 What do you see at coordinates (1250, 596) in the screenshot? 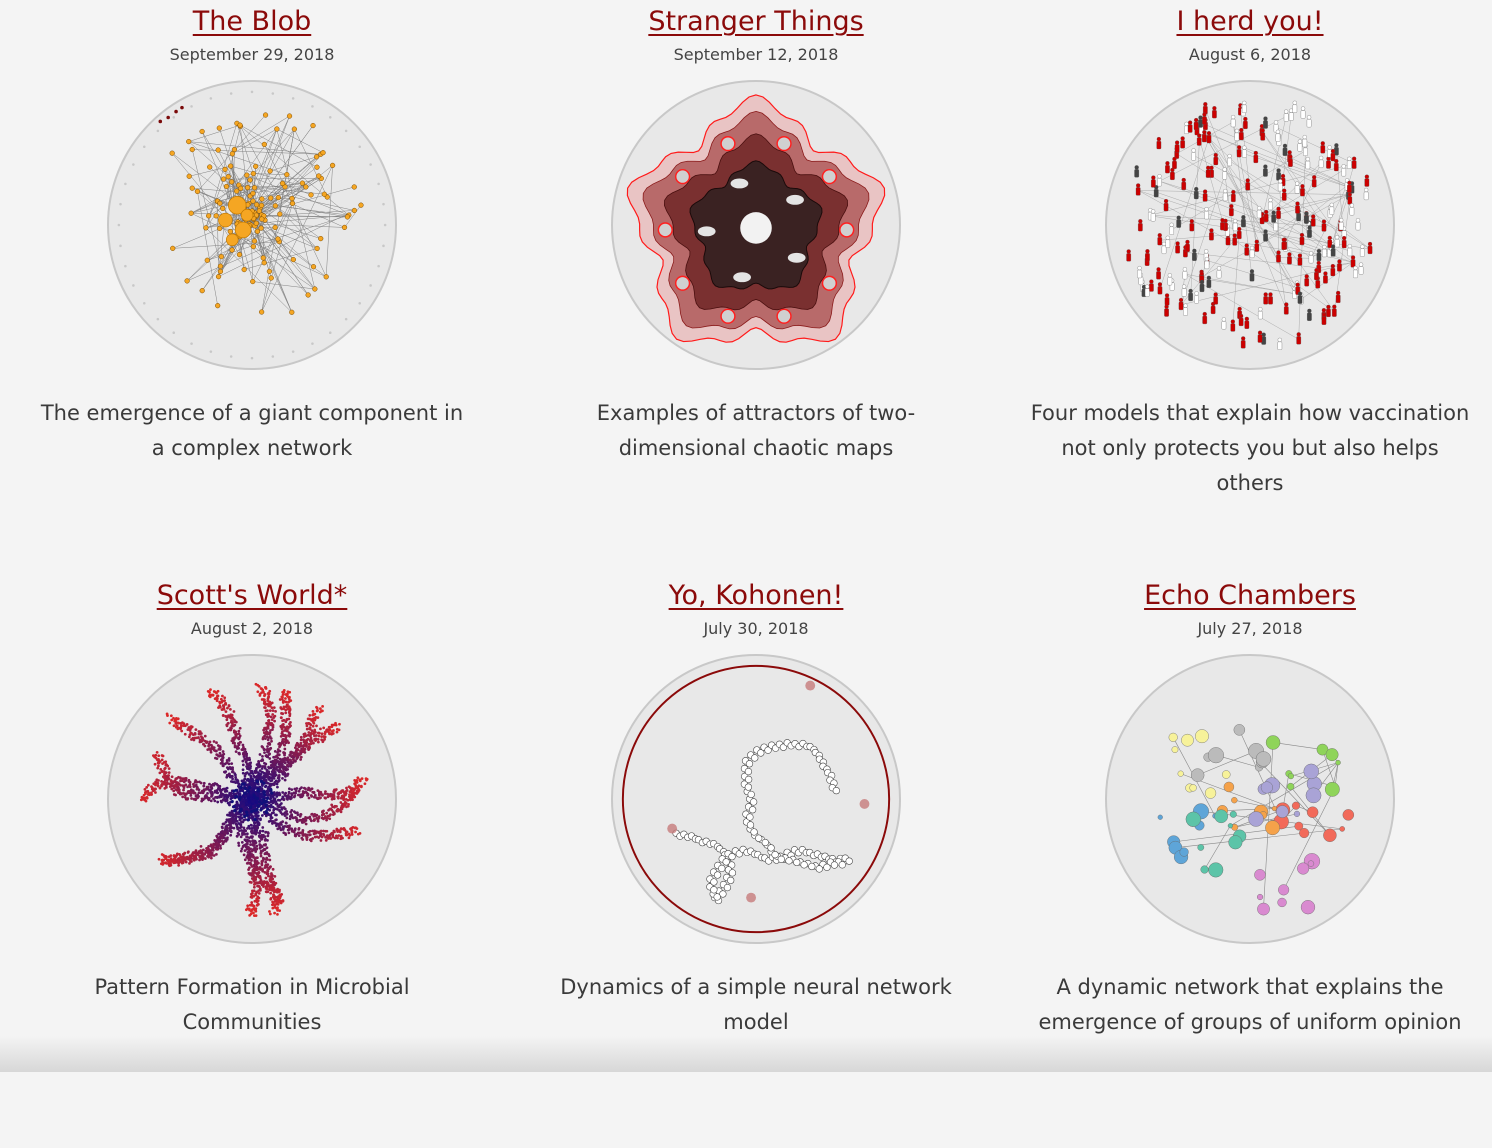
I see `post-title-link: Echo Chambers` at bounding box center [1250, 596].